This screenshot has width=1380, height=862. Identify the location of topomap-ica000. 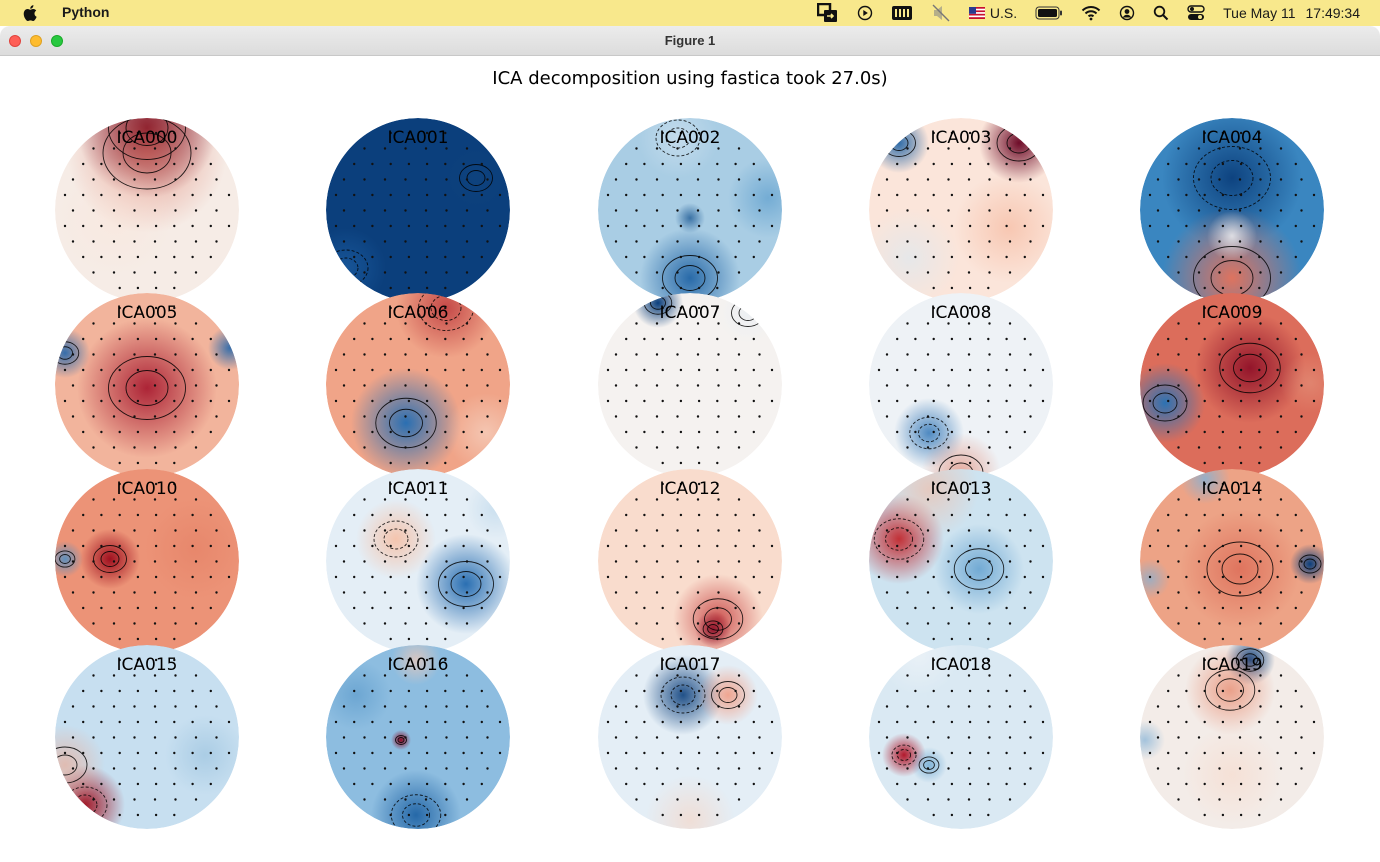
(147, 210).